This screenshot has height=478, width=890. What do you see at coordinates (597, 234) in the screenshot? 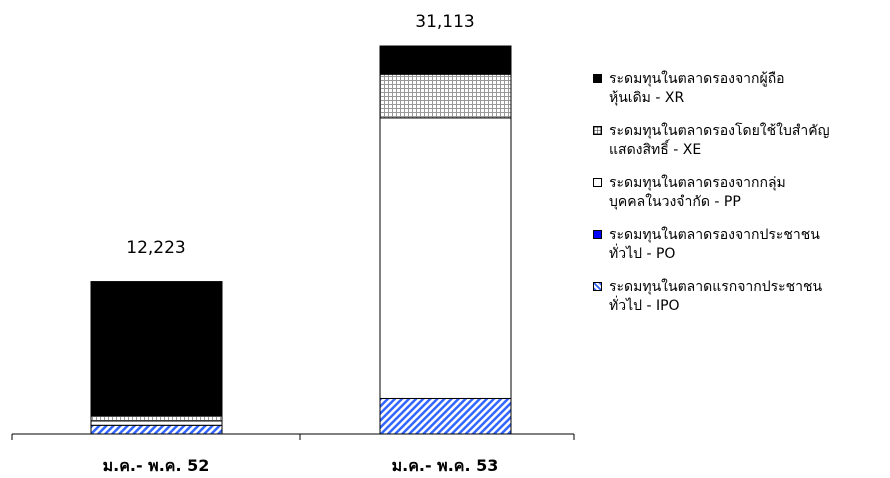
I see `legend-swatch-po` at bounding box center [597, 234].